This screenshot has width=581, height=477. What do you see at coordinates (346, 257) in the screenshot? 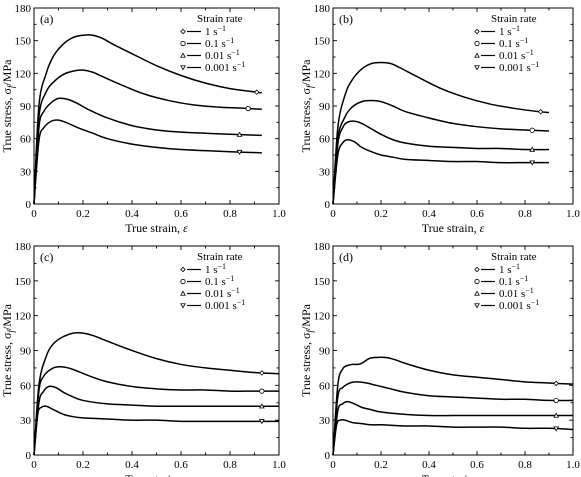
I see `panel-label: (d)` at bounding box center [346, 257].